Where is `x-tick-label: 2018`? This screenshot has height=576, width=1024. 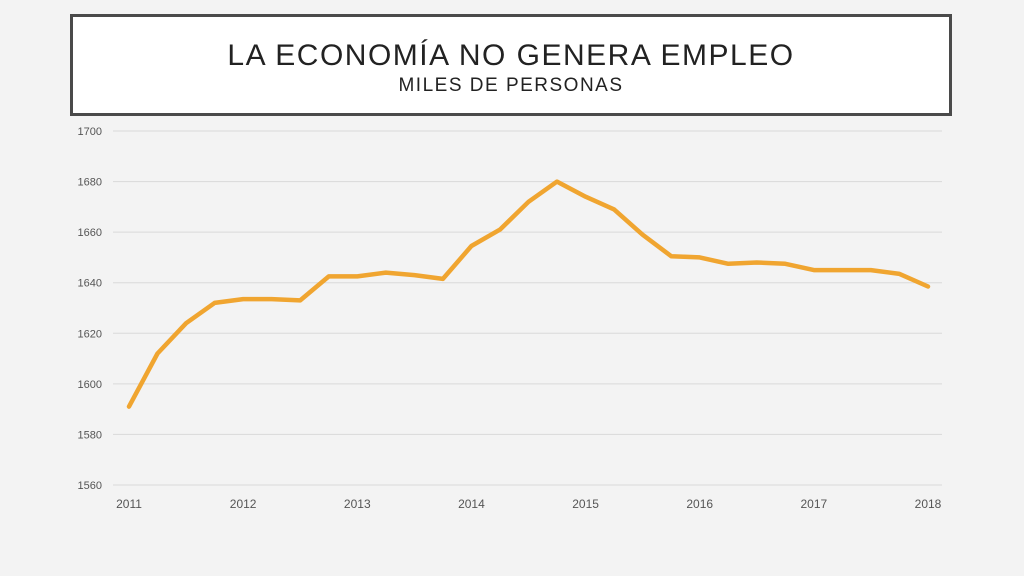
x-tick-label: 2018 is located at coordinates (928, 504).